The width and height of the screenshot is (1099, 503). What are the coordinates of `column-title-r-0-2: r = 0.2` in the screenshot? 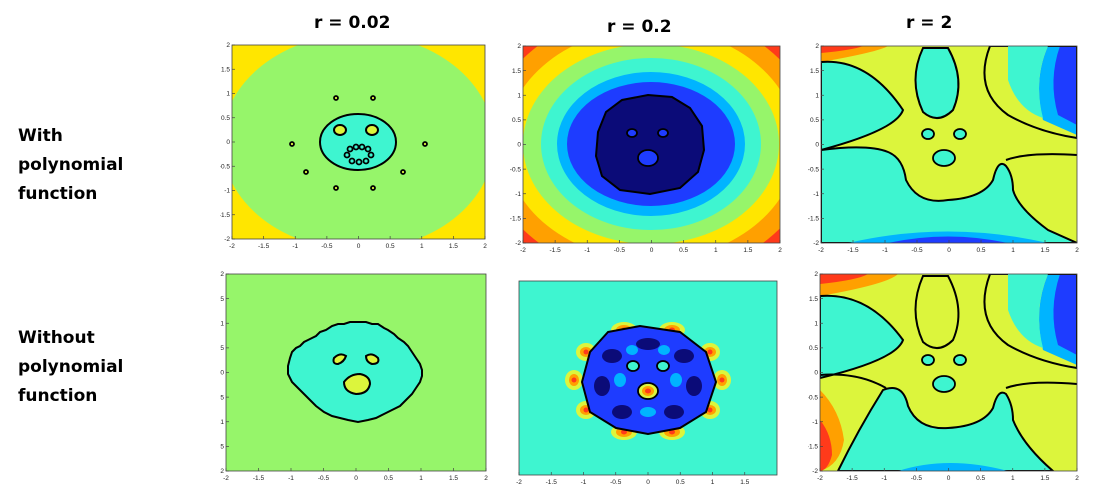 It's located at (639, 27).